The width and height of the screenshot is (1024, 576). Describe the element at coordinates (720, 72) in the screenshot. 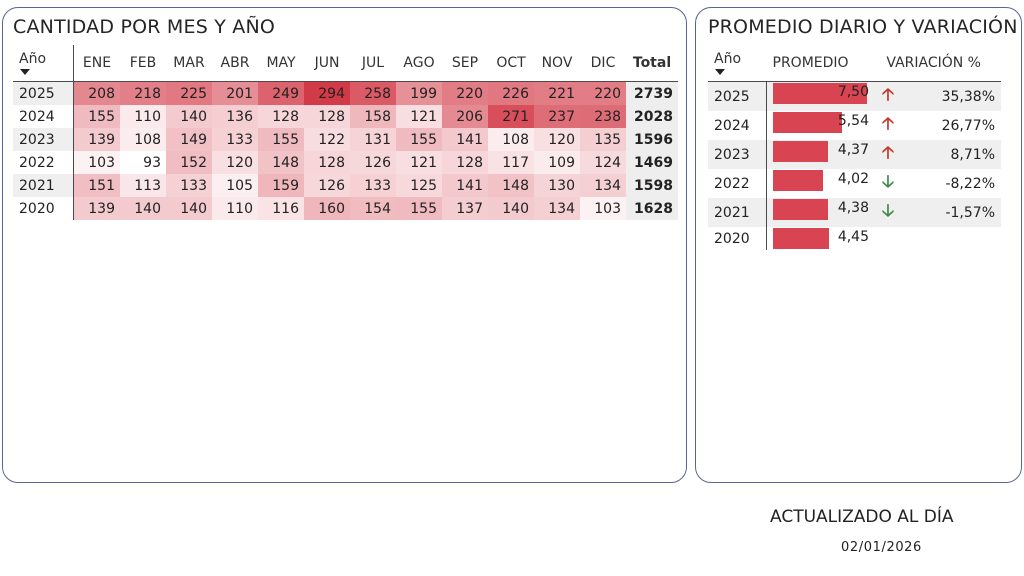

I see `avg-sort-descending-icon` at that location.